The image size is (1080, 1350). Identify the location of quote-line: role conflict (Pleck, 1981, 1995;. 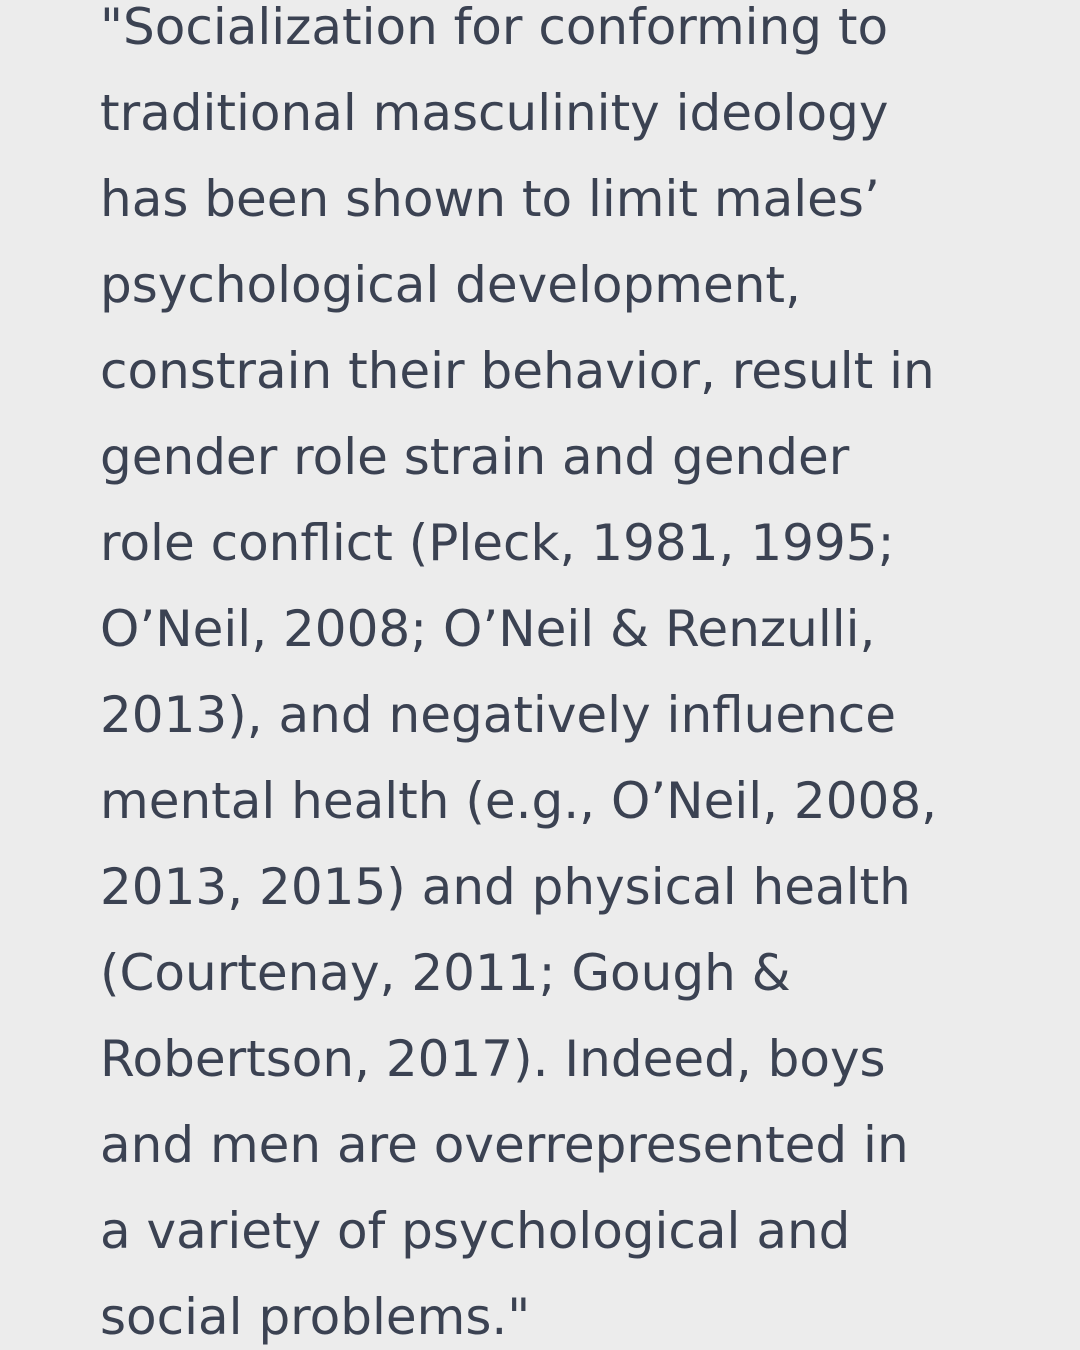
(497, 543).